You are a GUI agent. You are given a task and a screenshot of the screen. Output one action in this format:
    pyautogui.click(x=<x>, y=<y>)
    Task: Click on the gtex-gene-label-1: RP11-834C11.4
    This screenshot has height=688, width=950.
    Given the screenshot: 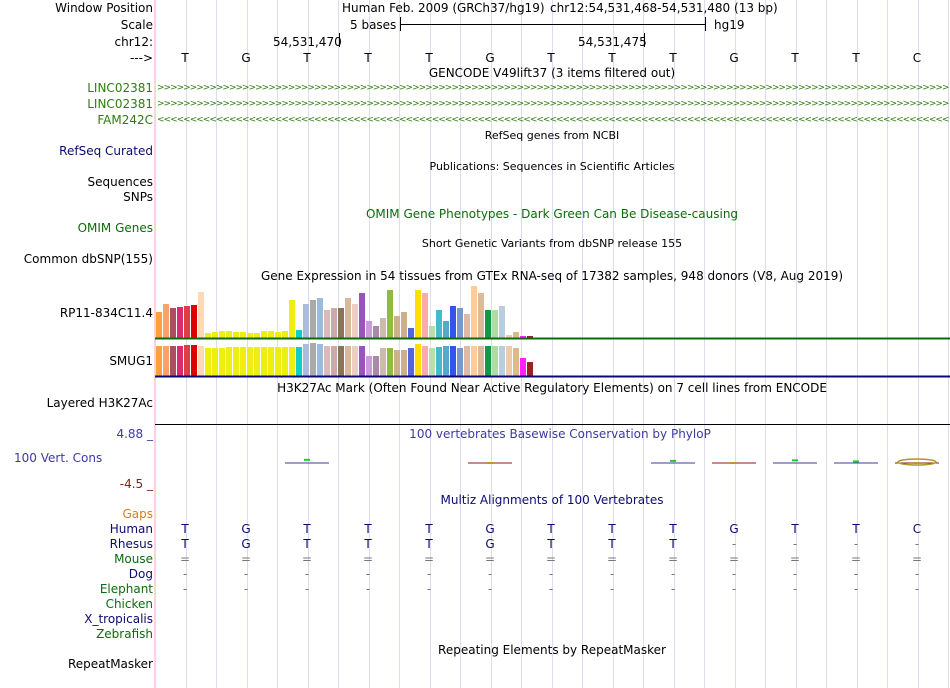 What is the action you would take?
    pyautogui.click(x=106, y=313)
    